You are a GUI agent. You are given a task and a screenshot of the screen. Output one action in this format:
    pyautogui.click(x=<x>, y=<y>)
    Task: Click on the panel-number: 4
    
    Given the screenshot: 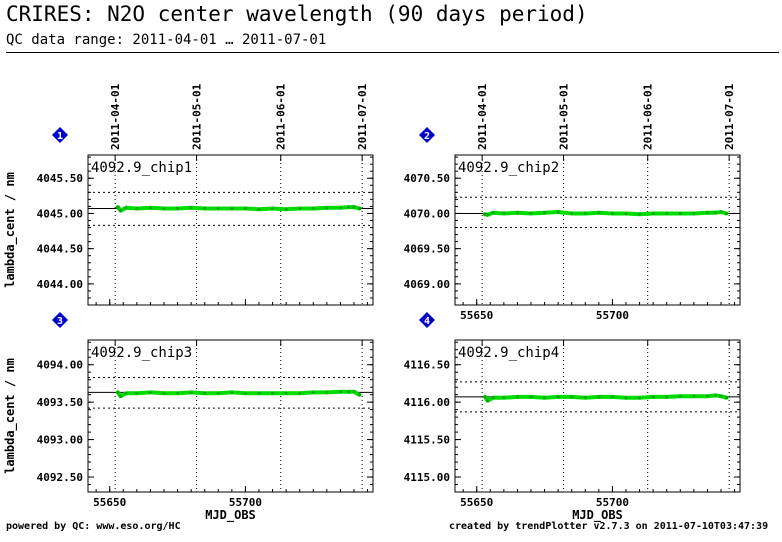 What is the action you would take?
    pyautogui.click(x=427, y=321)
    